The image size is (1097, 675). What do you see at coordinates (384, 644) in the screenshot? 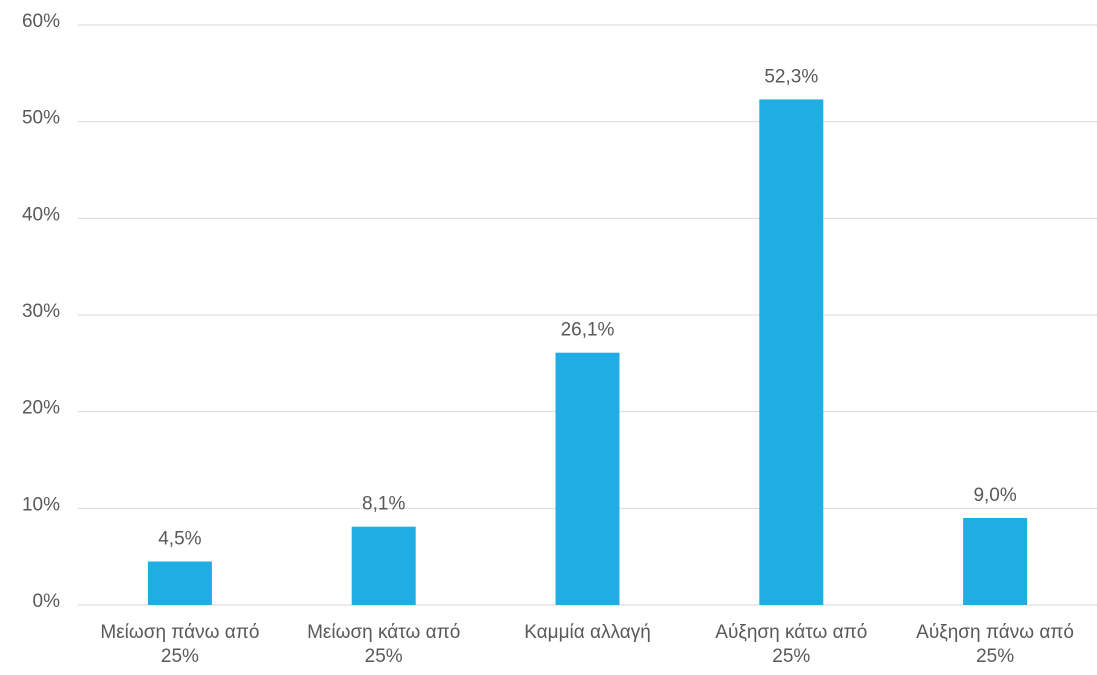
I see `x-tick-label: Μείωση κάτω από 25%` at bounding box center [384, 644].